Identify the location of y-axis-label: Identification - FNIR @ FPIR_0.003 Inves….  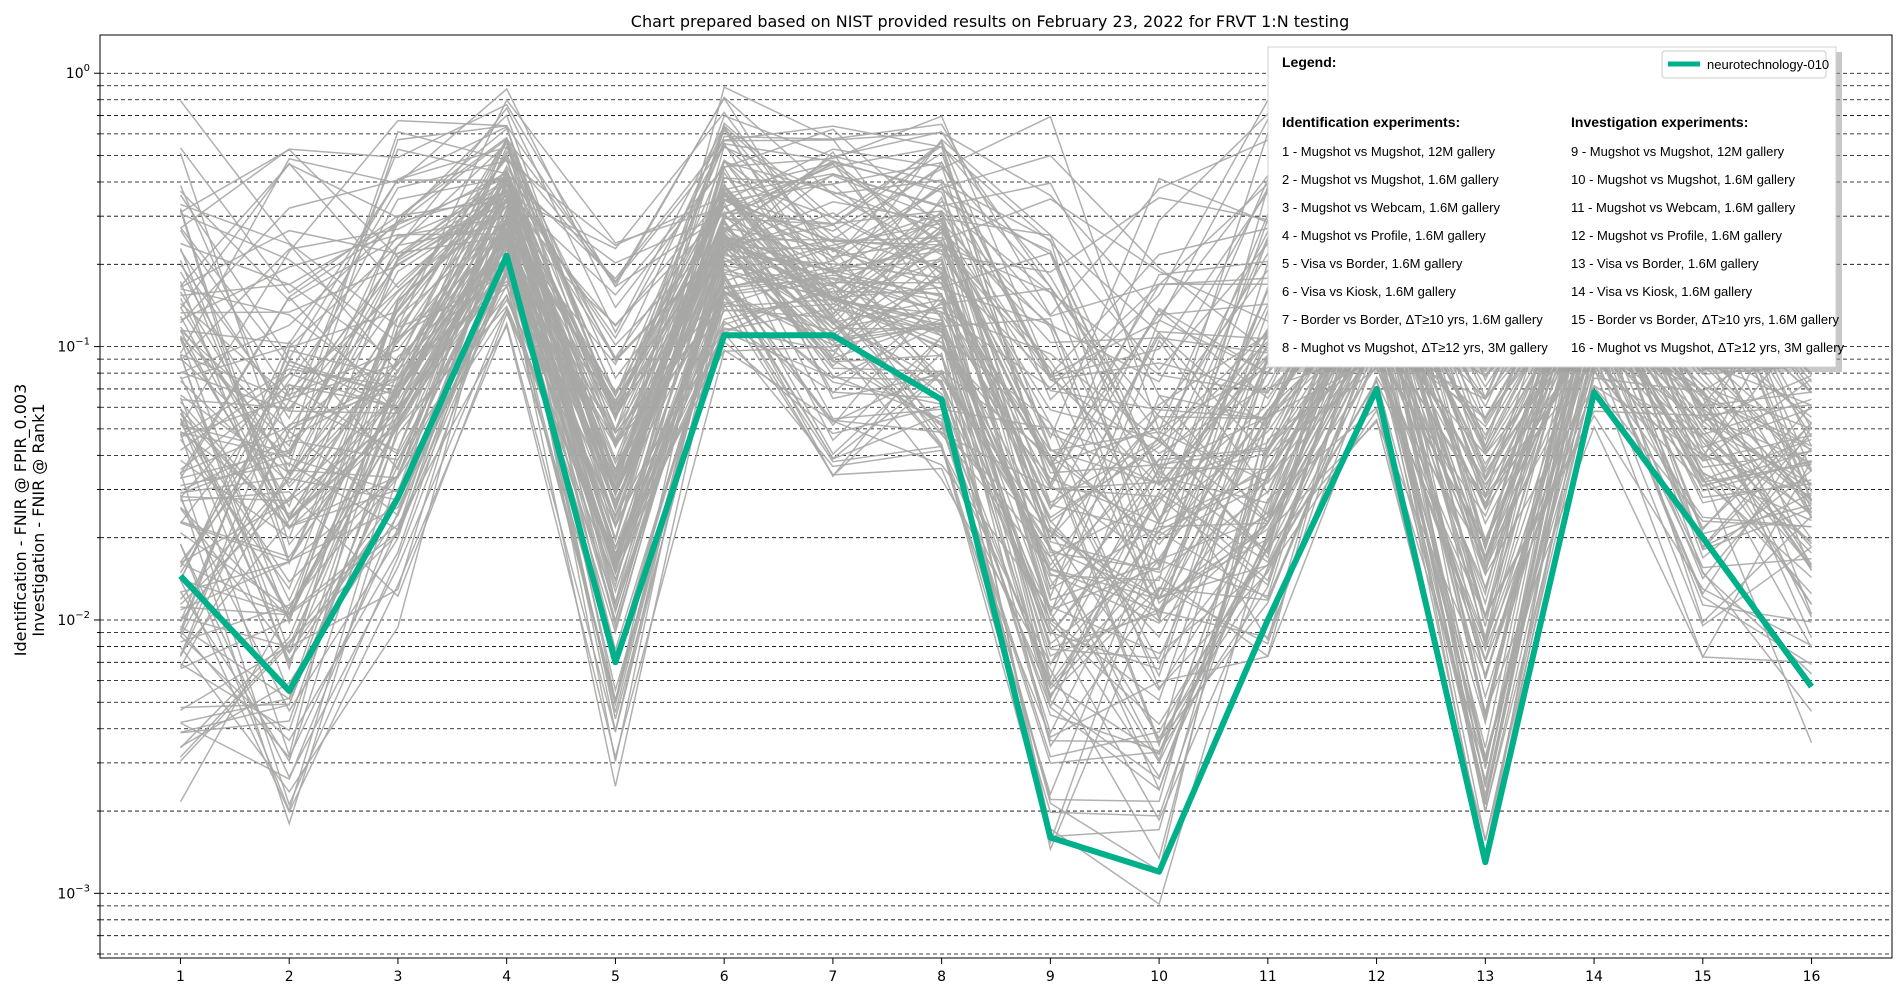
(29, 520).